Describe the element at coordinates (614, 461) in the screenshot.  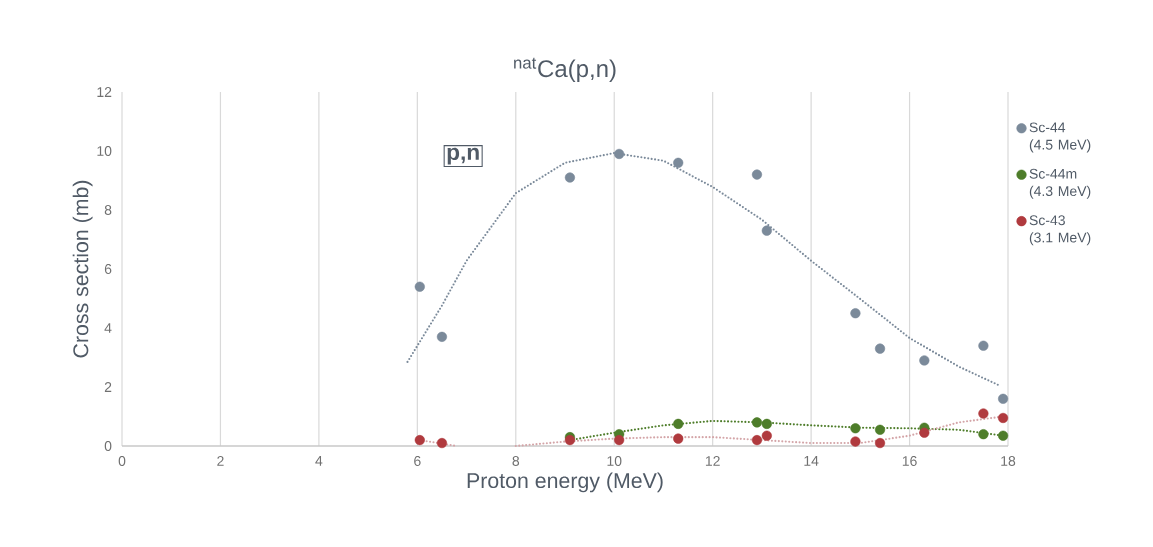
I see `x-tick-label: 10` at that location.